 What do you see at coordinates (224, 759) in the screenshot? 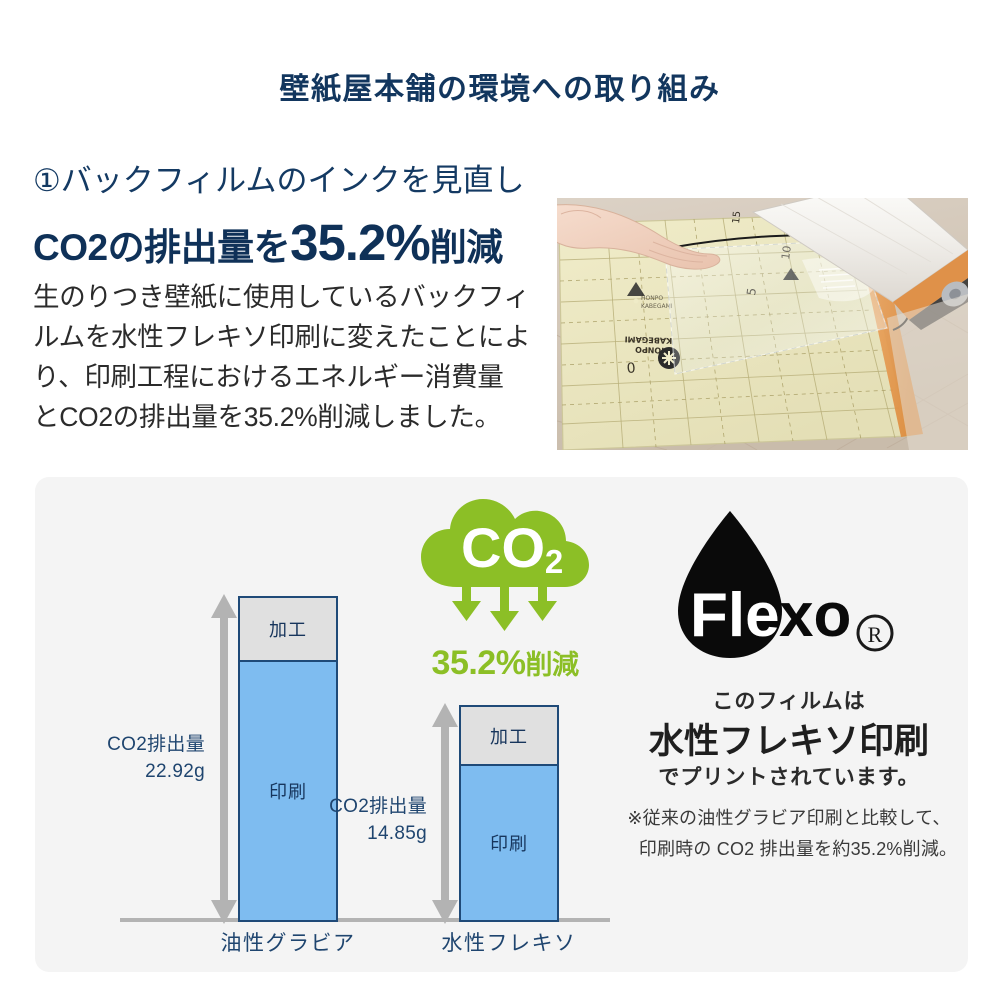
I see `measure-arrow-gravure` at bounding box center [224, 759].